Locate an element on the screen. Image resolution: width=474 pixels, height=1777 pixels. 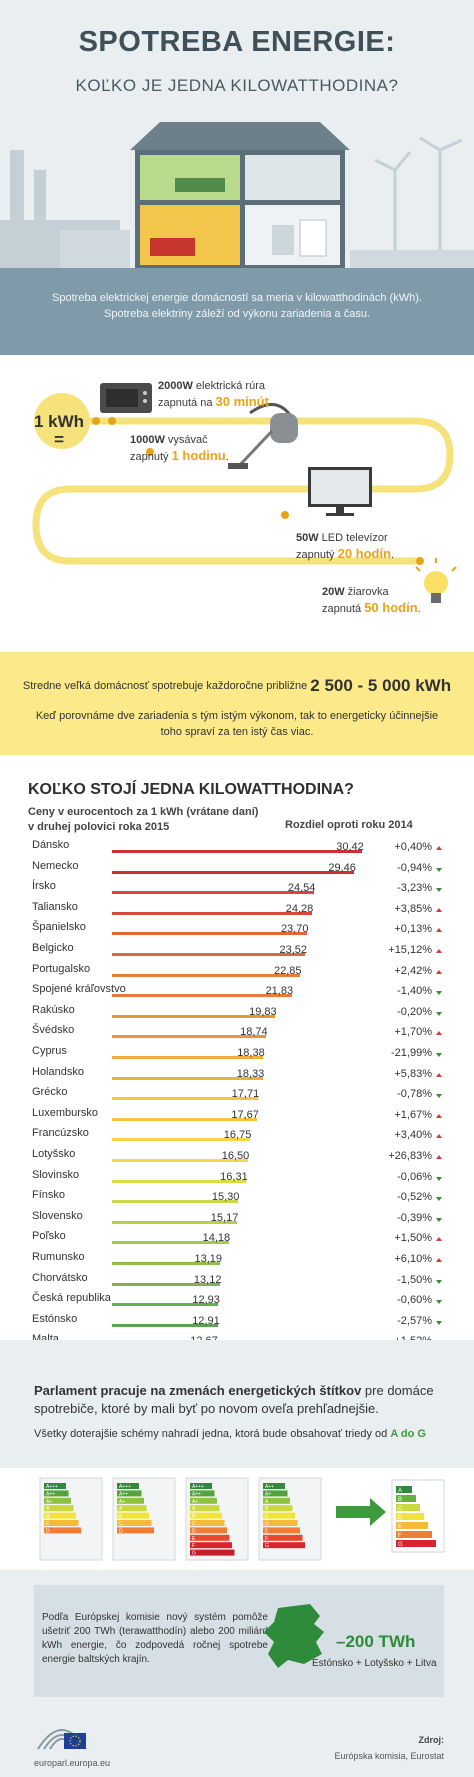
country-label: Luxembursko is located at coordinates (65, 1112).